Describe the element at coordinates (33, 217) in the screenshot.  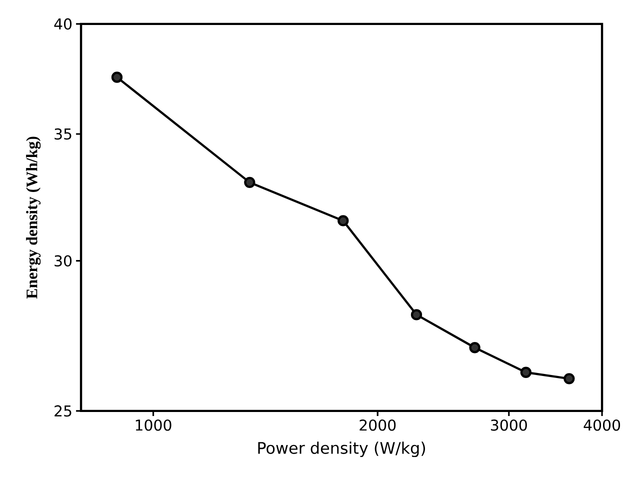
I see `y-axis-title: Energy density (Wh/kg)` at that location.